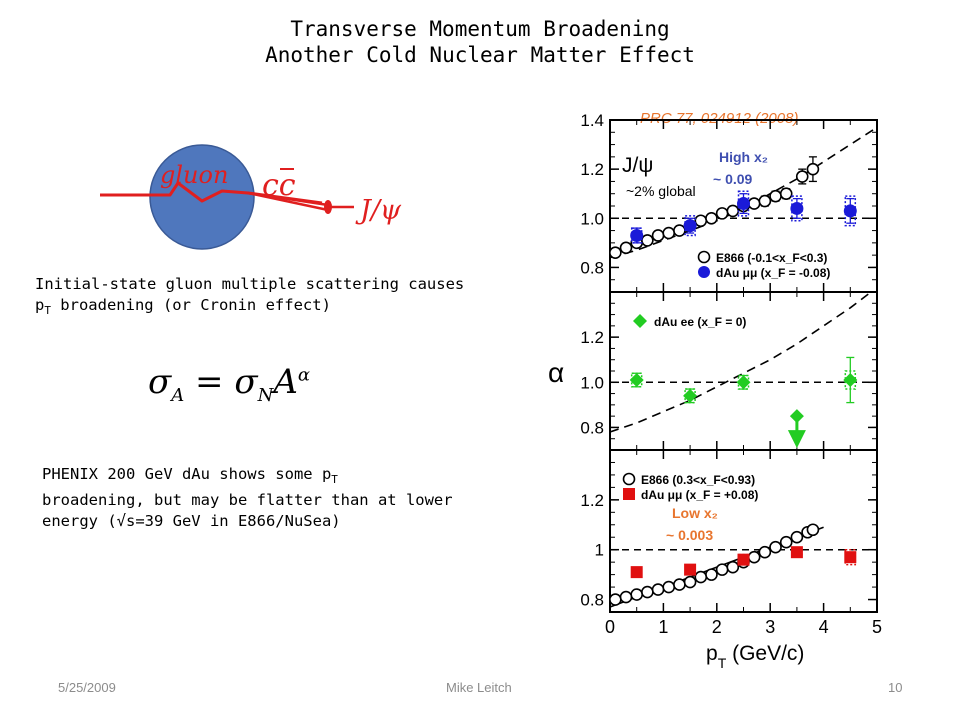 Image resolution: width=960 pixels, height=720 pixels. What do you see at coordinates (689, 535) in the screenshot?
I see `annotation-x2-low-value: ~ 0.003` at bounding box center [689, 535].